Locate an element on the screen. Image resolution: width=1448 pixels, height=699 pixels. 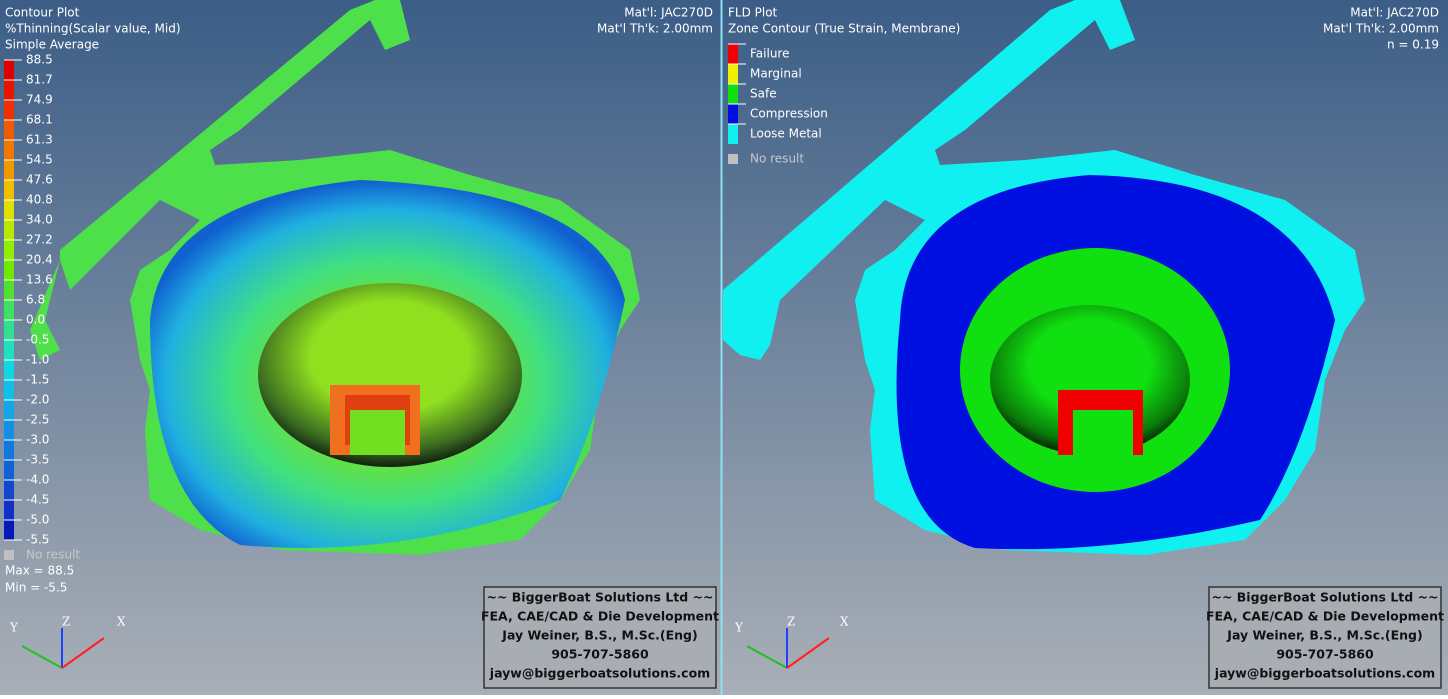
axis-triads is located at coordinates (425, 648).